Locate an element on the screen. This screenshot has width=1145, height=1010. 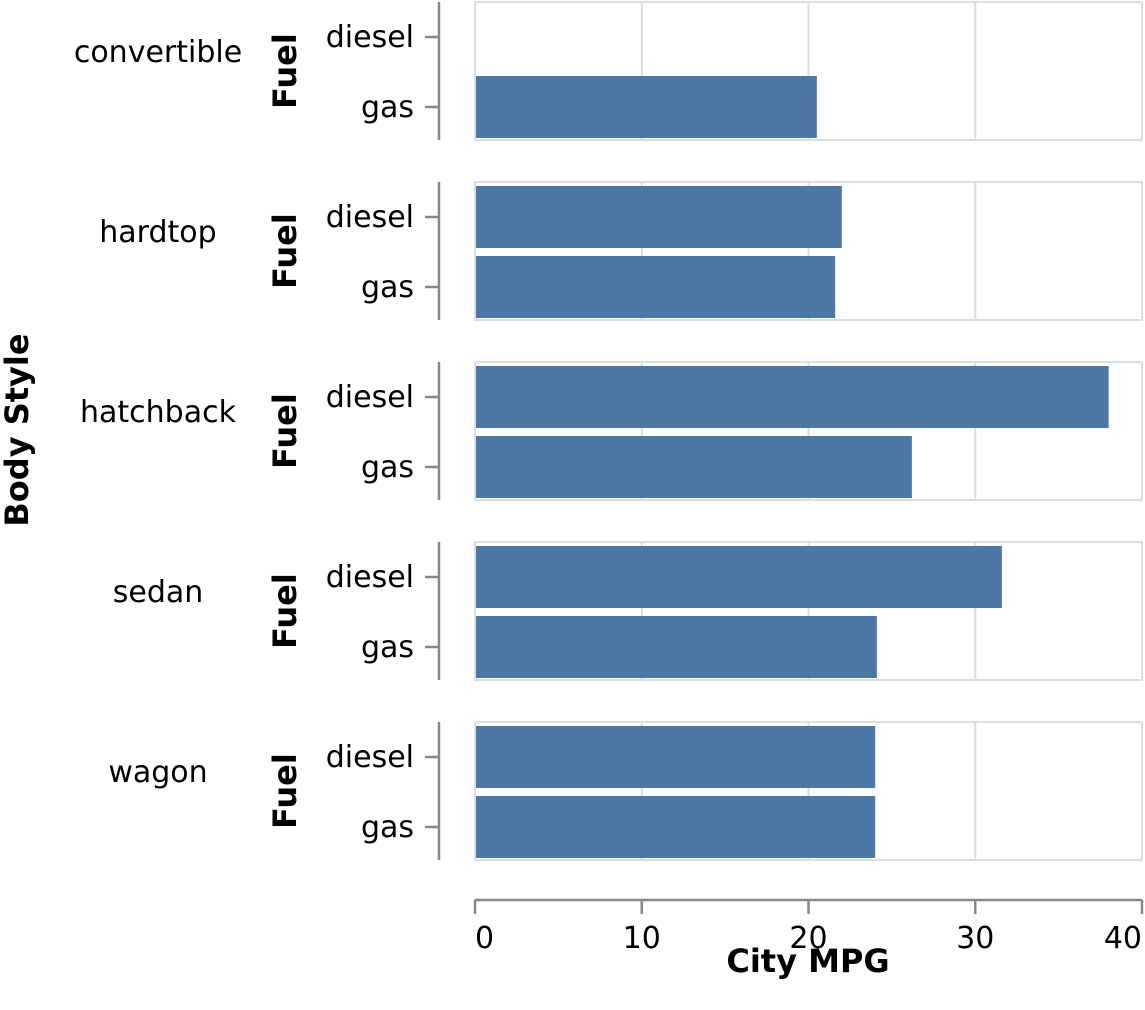
facet-convertible: diesel gas Fuel convertible is located at coordinates (608, 71).